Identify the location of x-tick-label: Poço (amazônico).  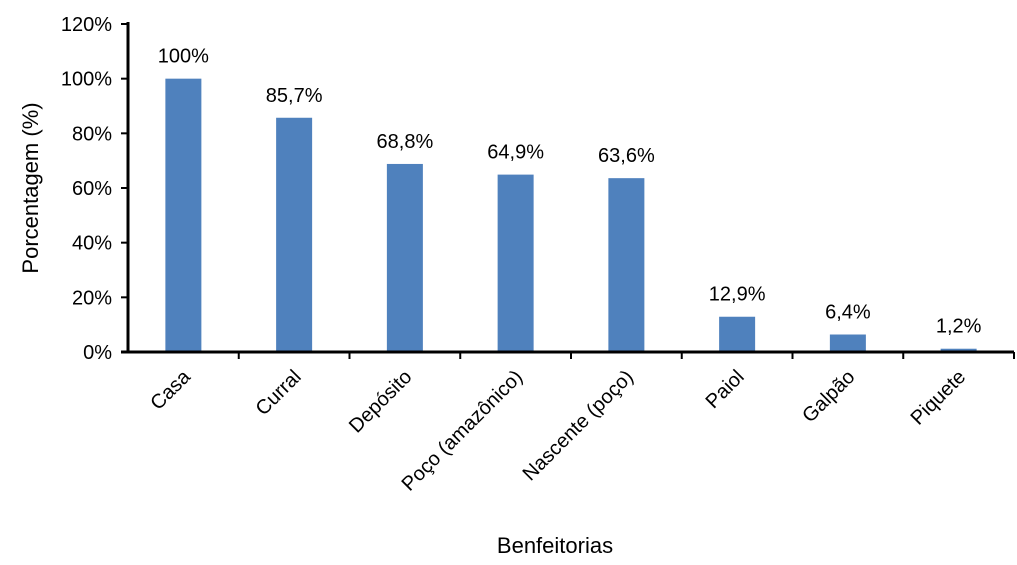
(463, 431).